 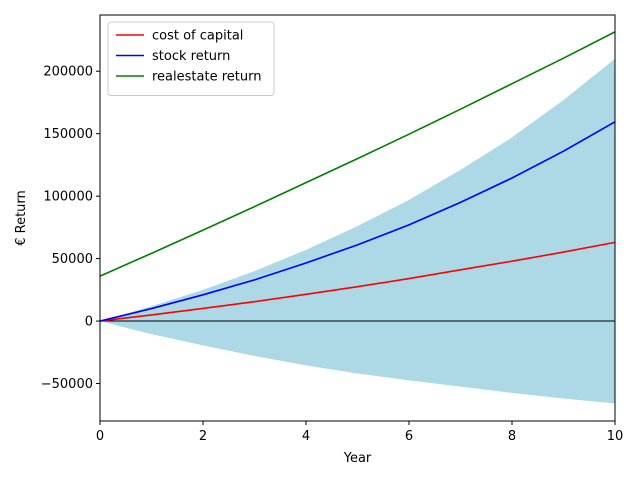 What do you see at coordinates (306, 436) in the screenshot?
I see `x-tick-label: 4` at bounding box center [306, 436].